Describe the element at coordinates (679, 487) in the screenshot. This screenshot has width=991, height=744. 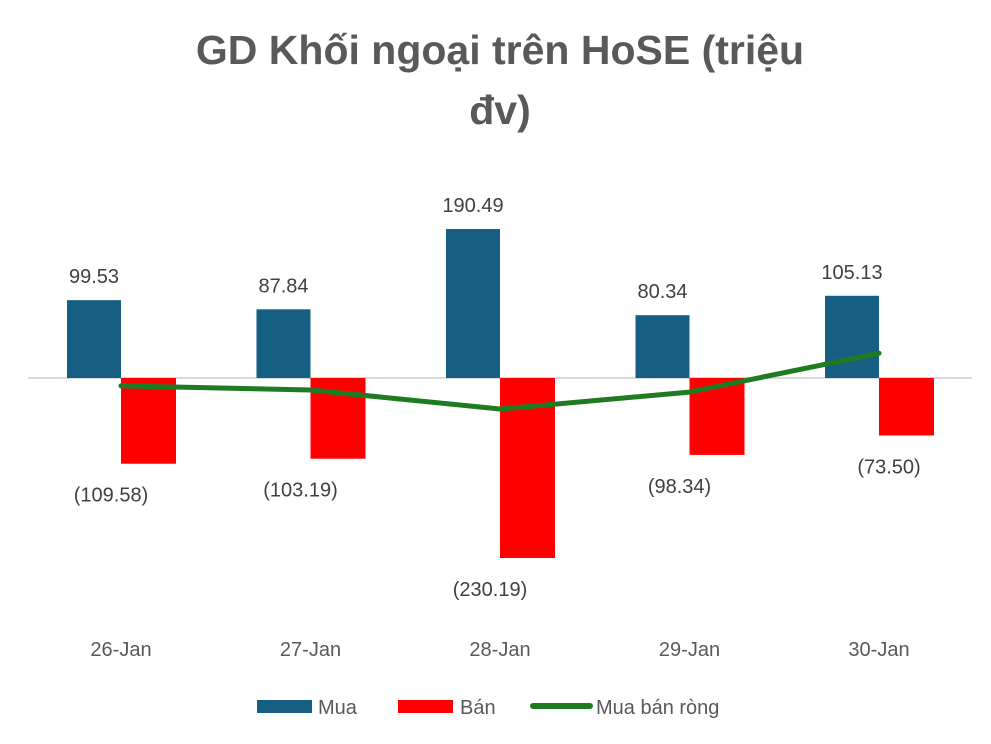
I see `data-label-ban: (98.34)` at that location.